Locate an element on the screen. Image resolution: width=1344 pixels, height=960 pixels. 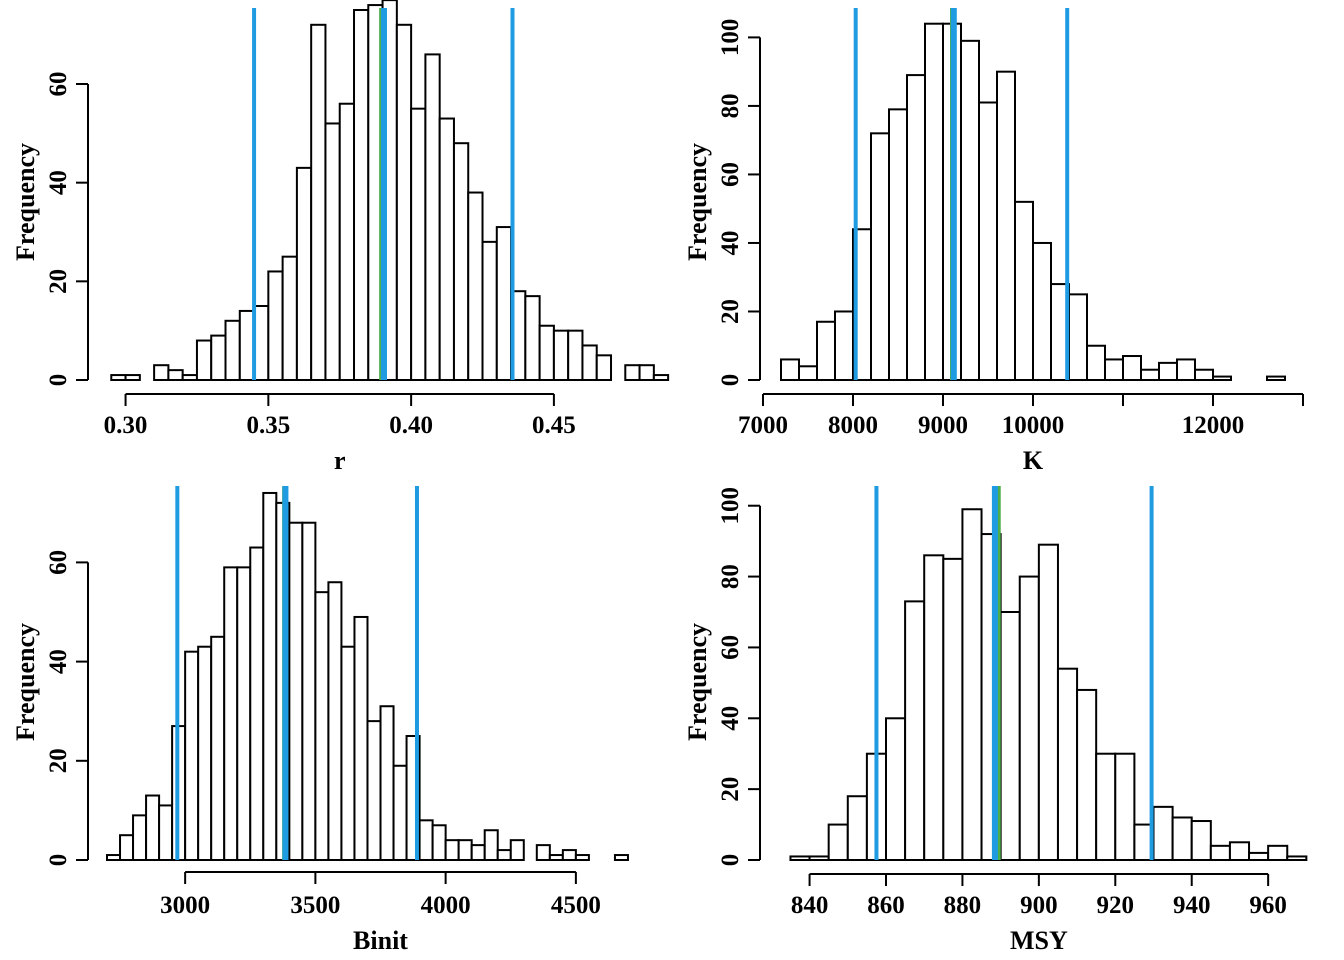
x-tick-label: 3500 is located at coordinates (315, 905).